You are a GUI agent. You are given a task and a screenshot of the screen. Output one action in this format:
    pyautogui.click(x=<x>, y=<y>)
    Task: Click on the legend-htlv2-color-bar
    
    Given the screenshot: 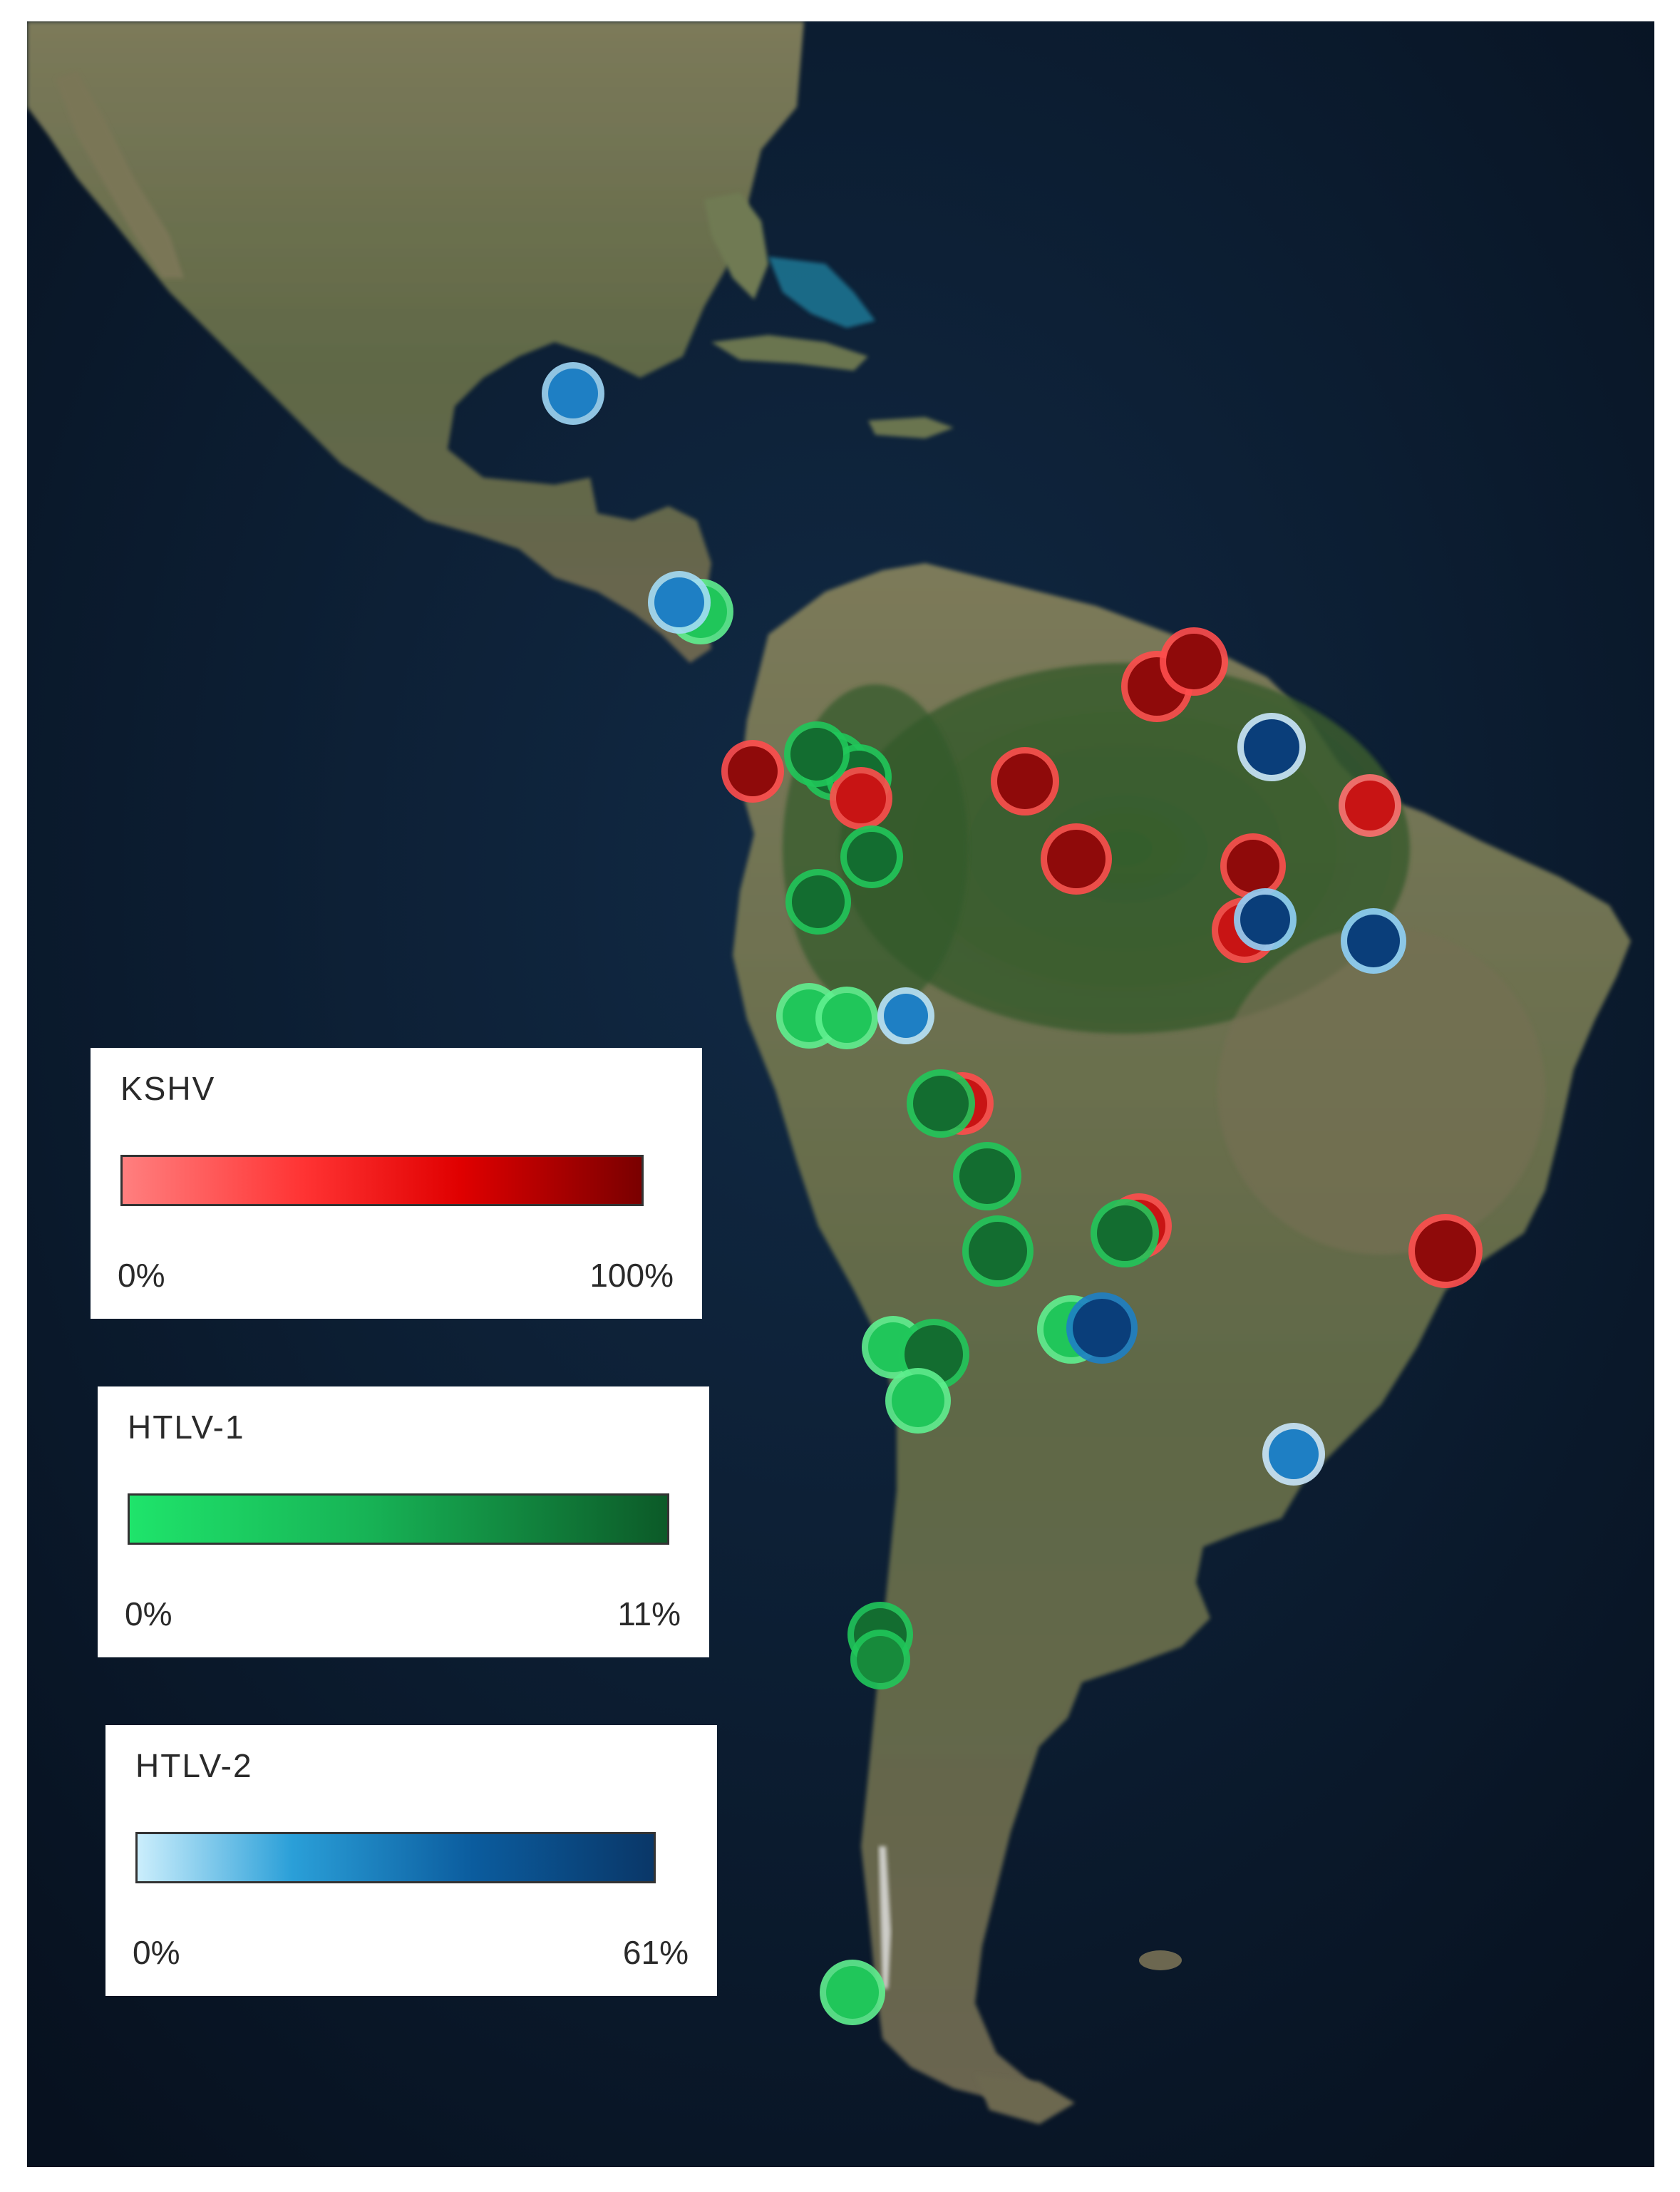 What is the action you would take?
    pyautogui.click(x=395, y=1858)
    